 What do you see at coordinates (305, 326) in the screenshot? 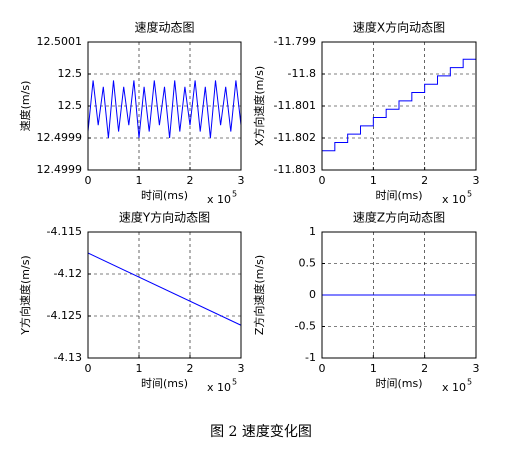
I see `y-tick-label: -0.5` at bounding box center [305, 326].